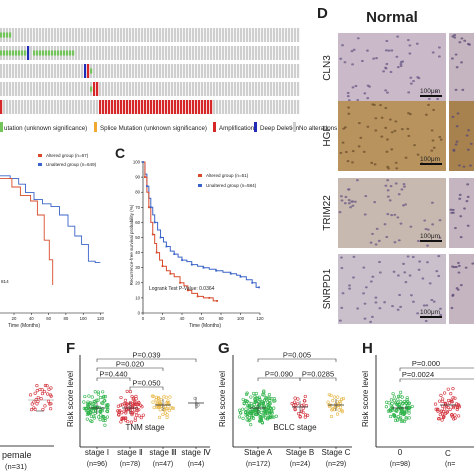  I want to click on panel-c-letter: C, so click(120, 153).